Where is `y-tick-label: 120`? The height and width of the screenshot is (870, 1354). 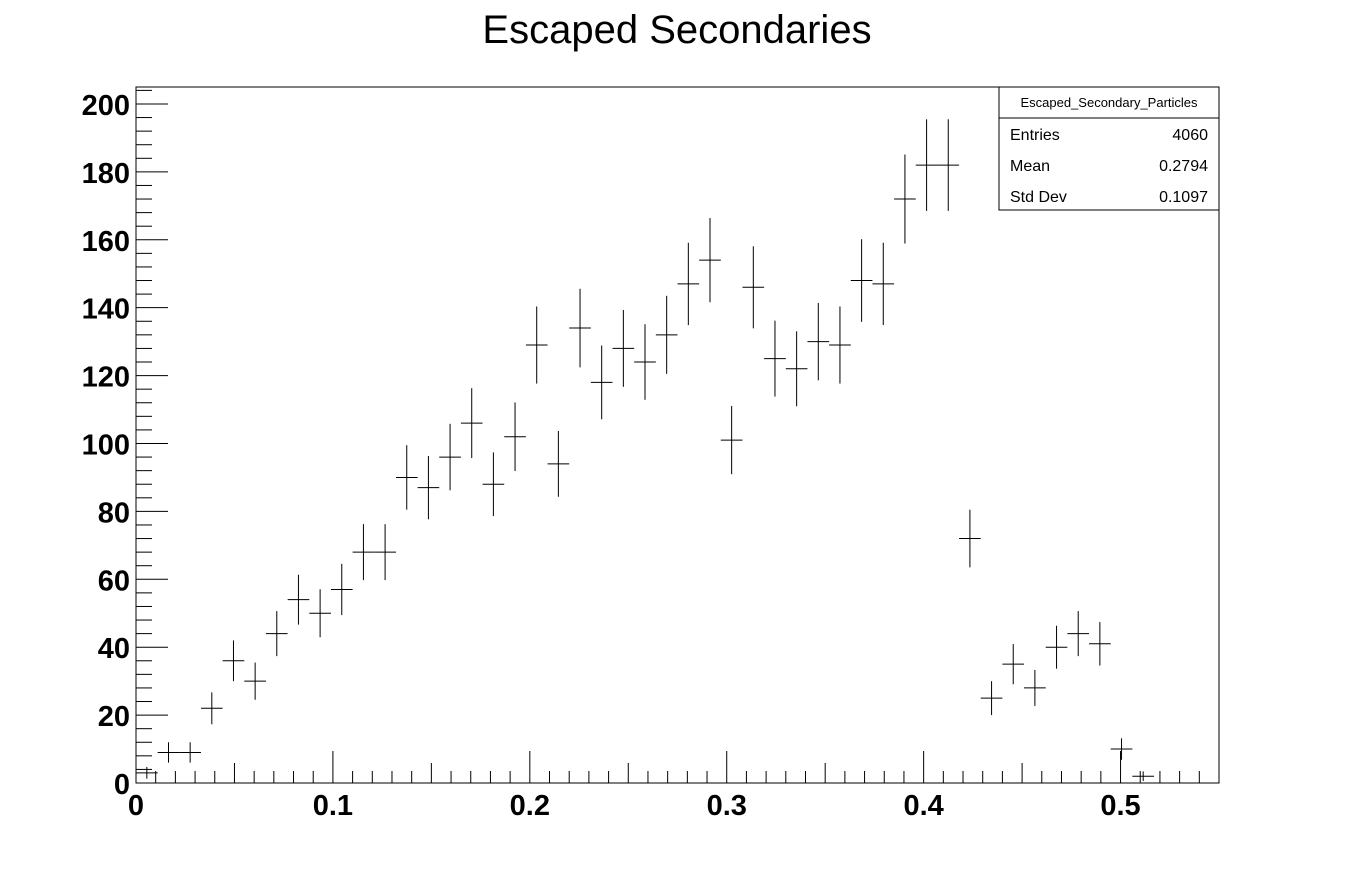 y-tick-label: 120 is located at coordinates (106, 378).